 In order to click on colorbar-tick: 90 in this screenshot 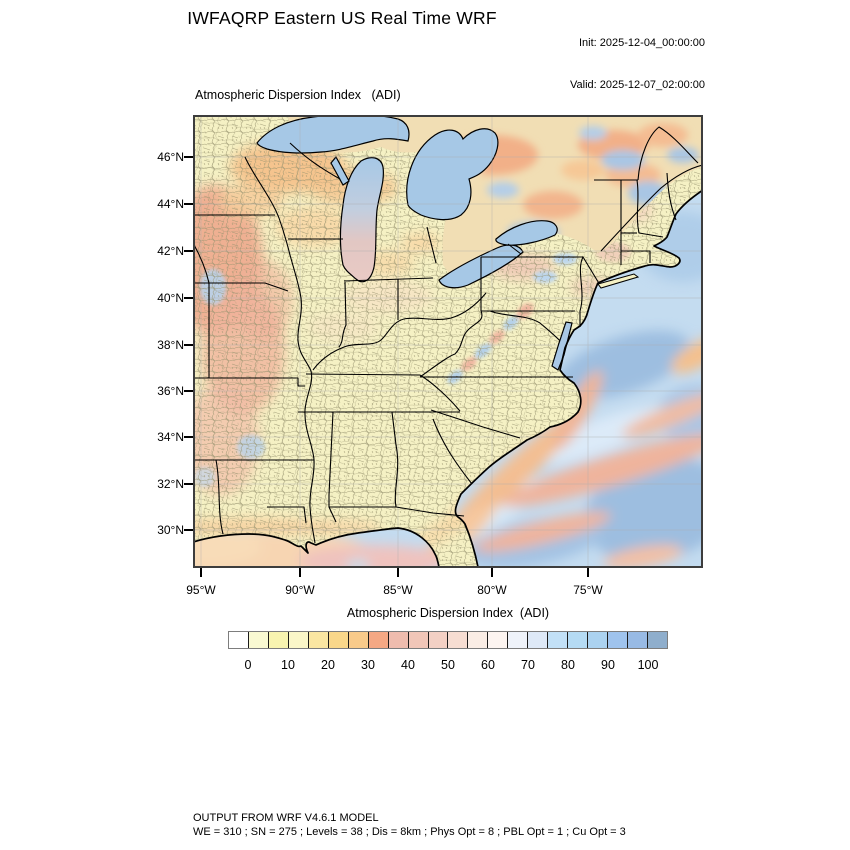, I will do `click(608, 665)`.